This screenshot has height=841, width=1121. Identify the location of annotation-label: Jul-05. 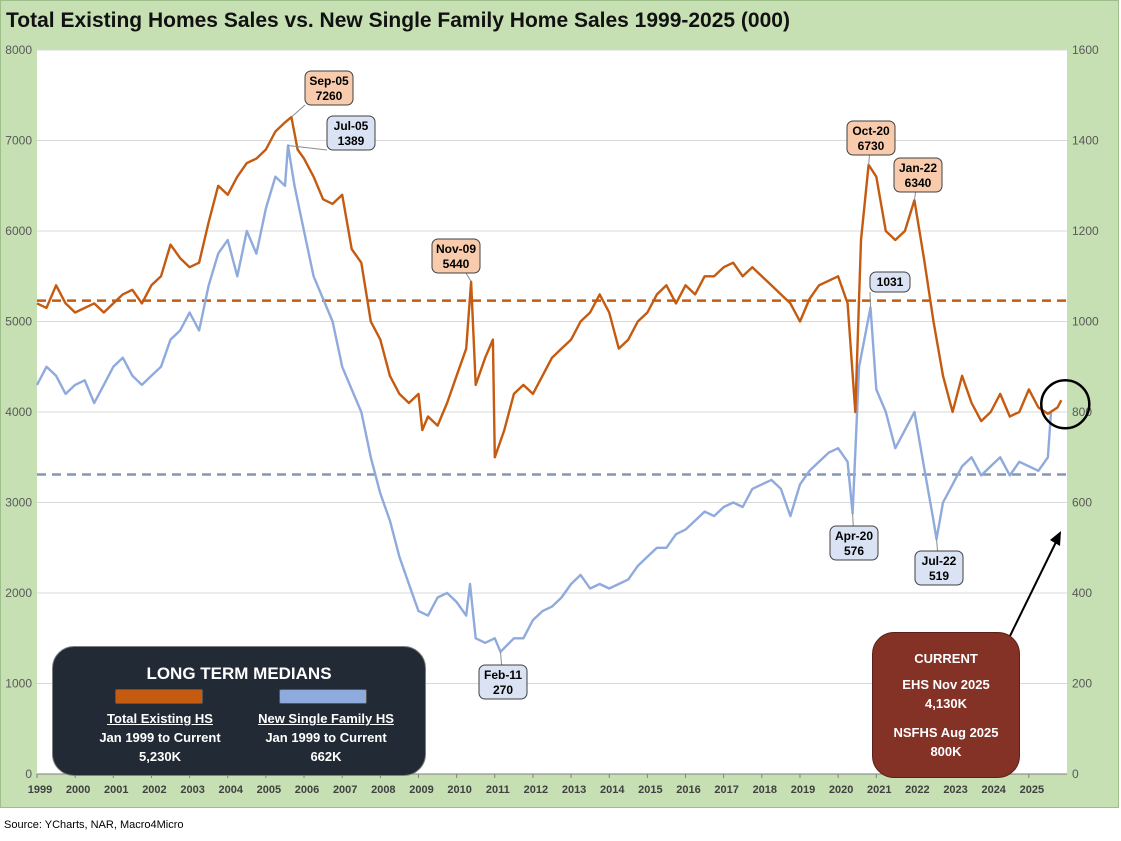
(351, 126).